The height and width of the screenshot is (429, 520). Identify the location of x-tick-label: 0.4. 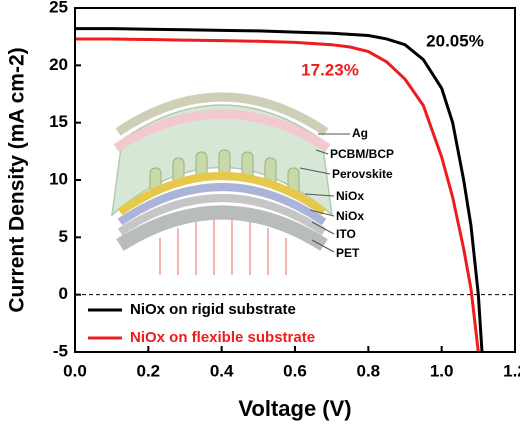
(222, 370).